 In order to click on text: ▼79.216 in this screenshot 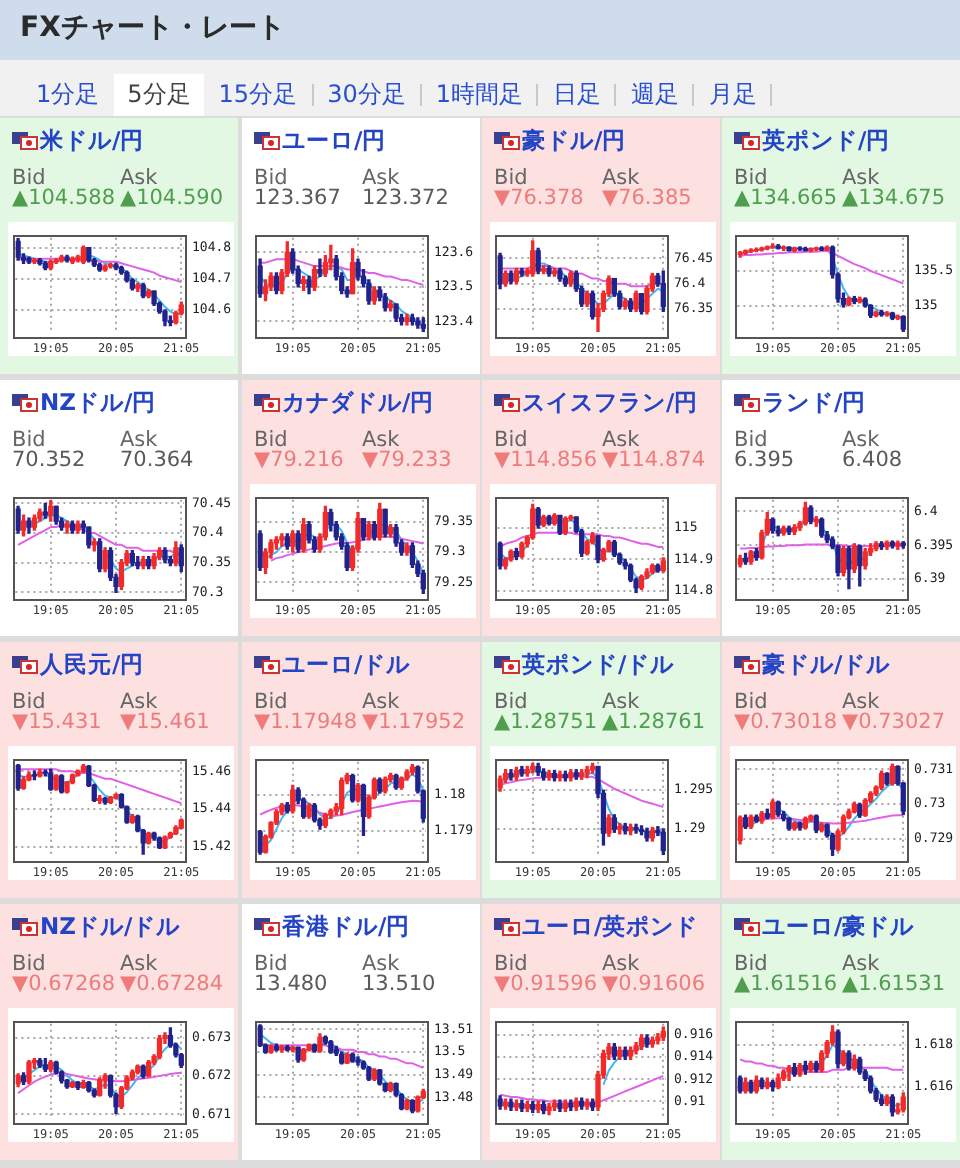, I will do `click(299, 460)`.